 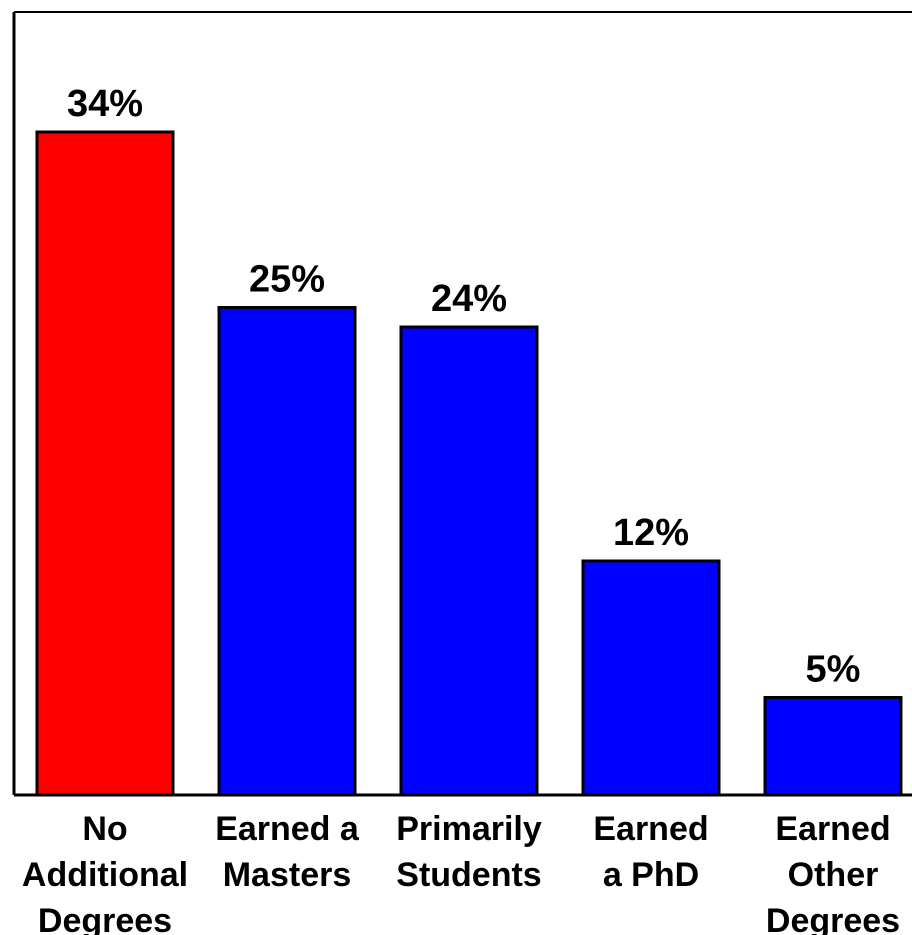 What do you see at coordinates (104, 829) in the screenshot?
I see `category-label-0-line-0: No` at bounding box center [104, 829].